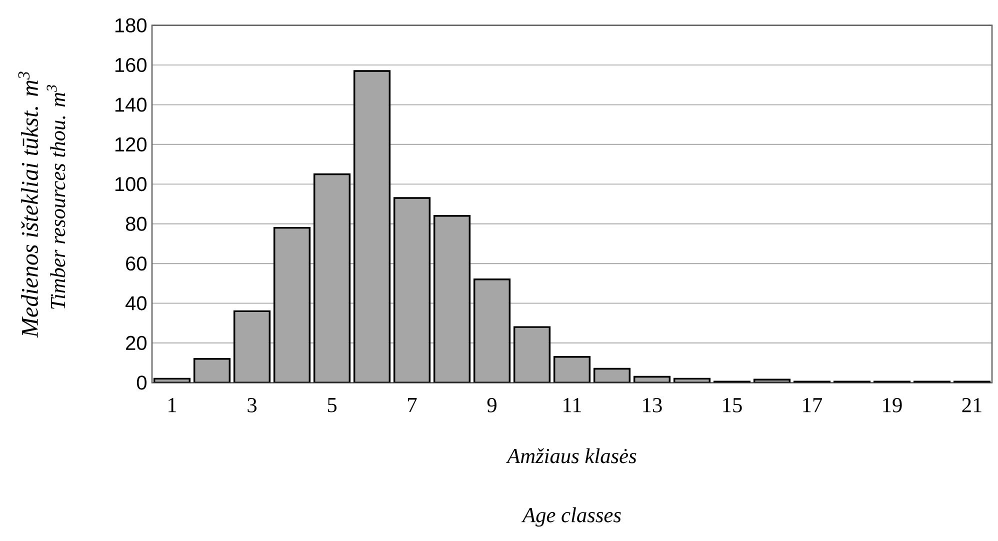 The width and height of the screenshot is (998, 541). Describe the element at coordinates (136, 263) in the screenshot. I see `y-tick-label: 60` at that location.